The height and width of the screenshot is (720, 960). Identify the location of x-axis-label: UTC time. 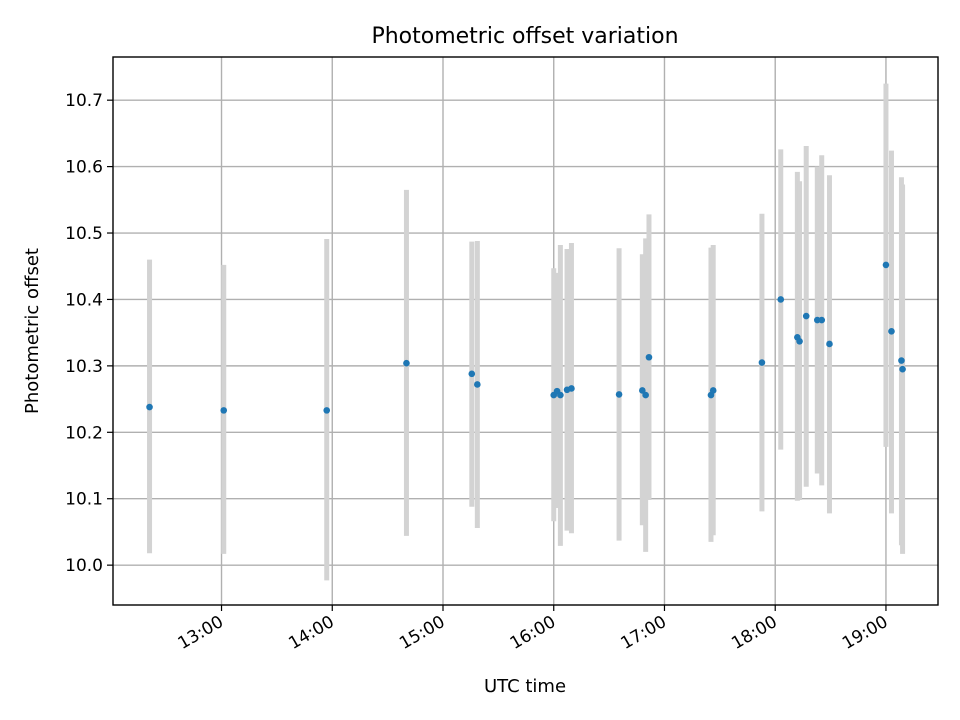
(525, 686).